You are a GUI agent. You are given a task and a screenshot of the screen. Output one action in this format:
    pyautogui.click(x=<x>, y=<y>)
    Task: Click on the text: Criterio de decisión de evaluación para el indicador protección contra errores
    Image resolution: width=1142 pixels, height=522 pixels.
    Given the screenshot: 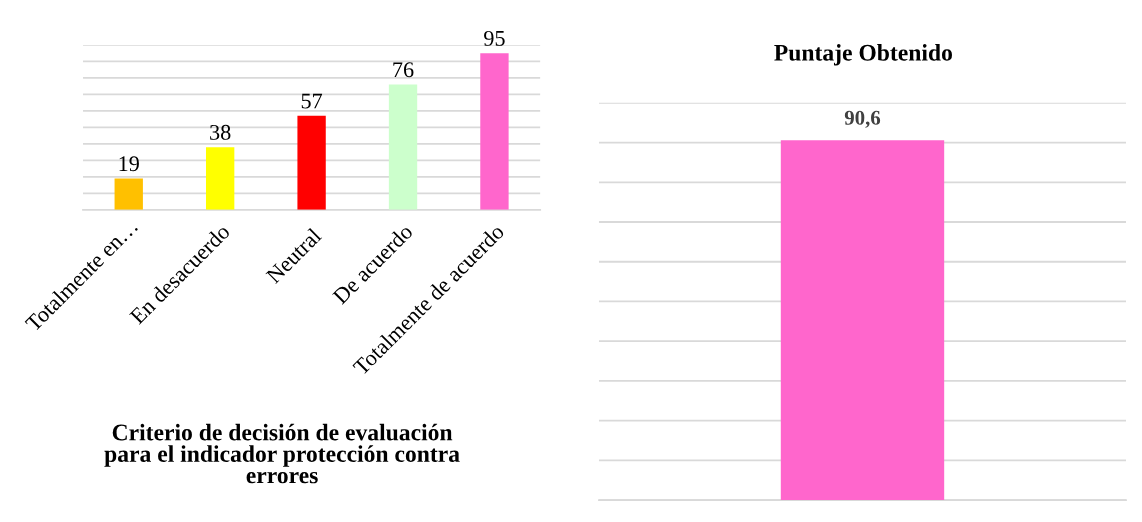 What is the action you would take?
    pyautogui.click(x=282, y=453)
    